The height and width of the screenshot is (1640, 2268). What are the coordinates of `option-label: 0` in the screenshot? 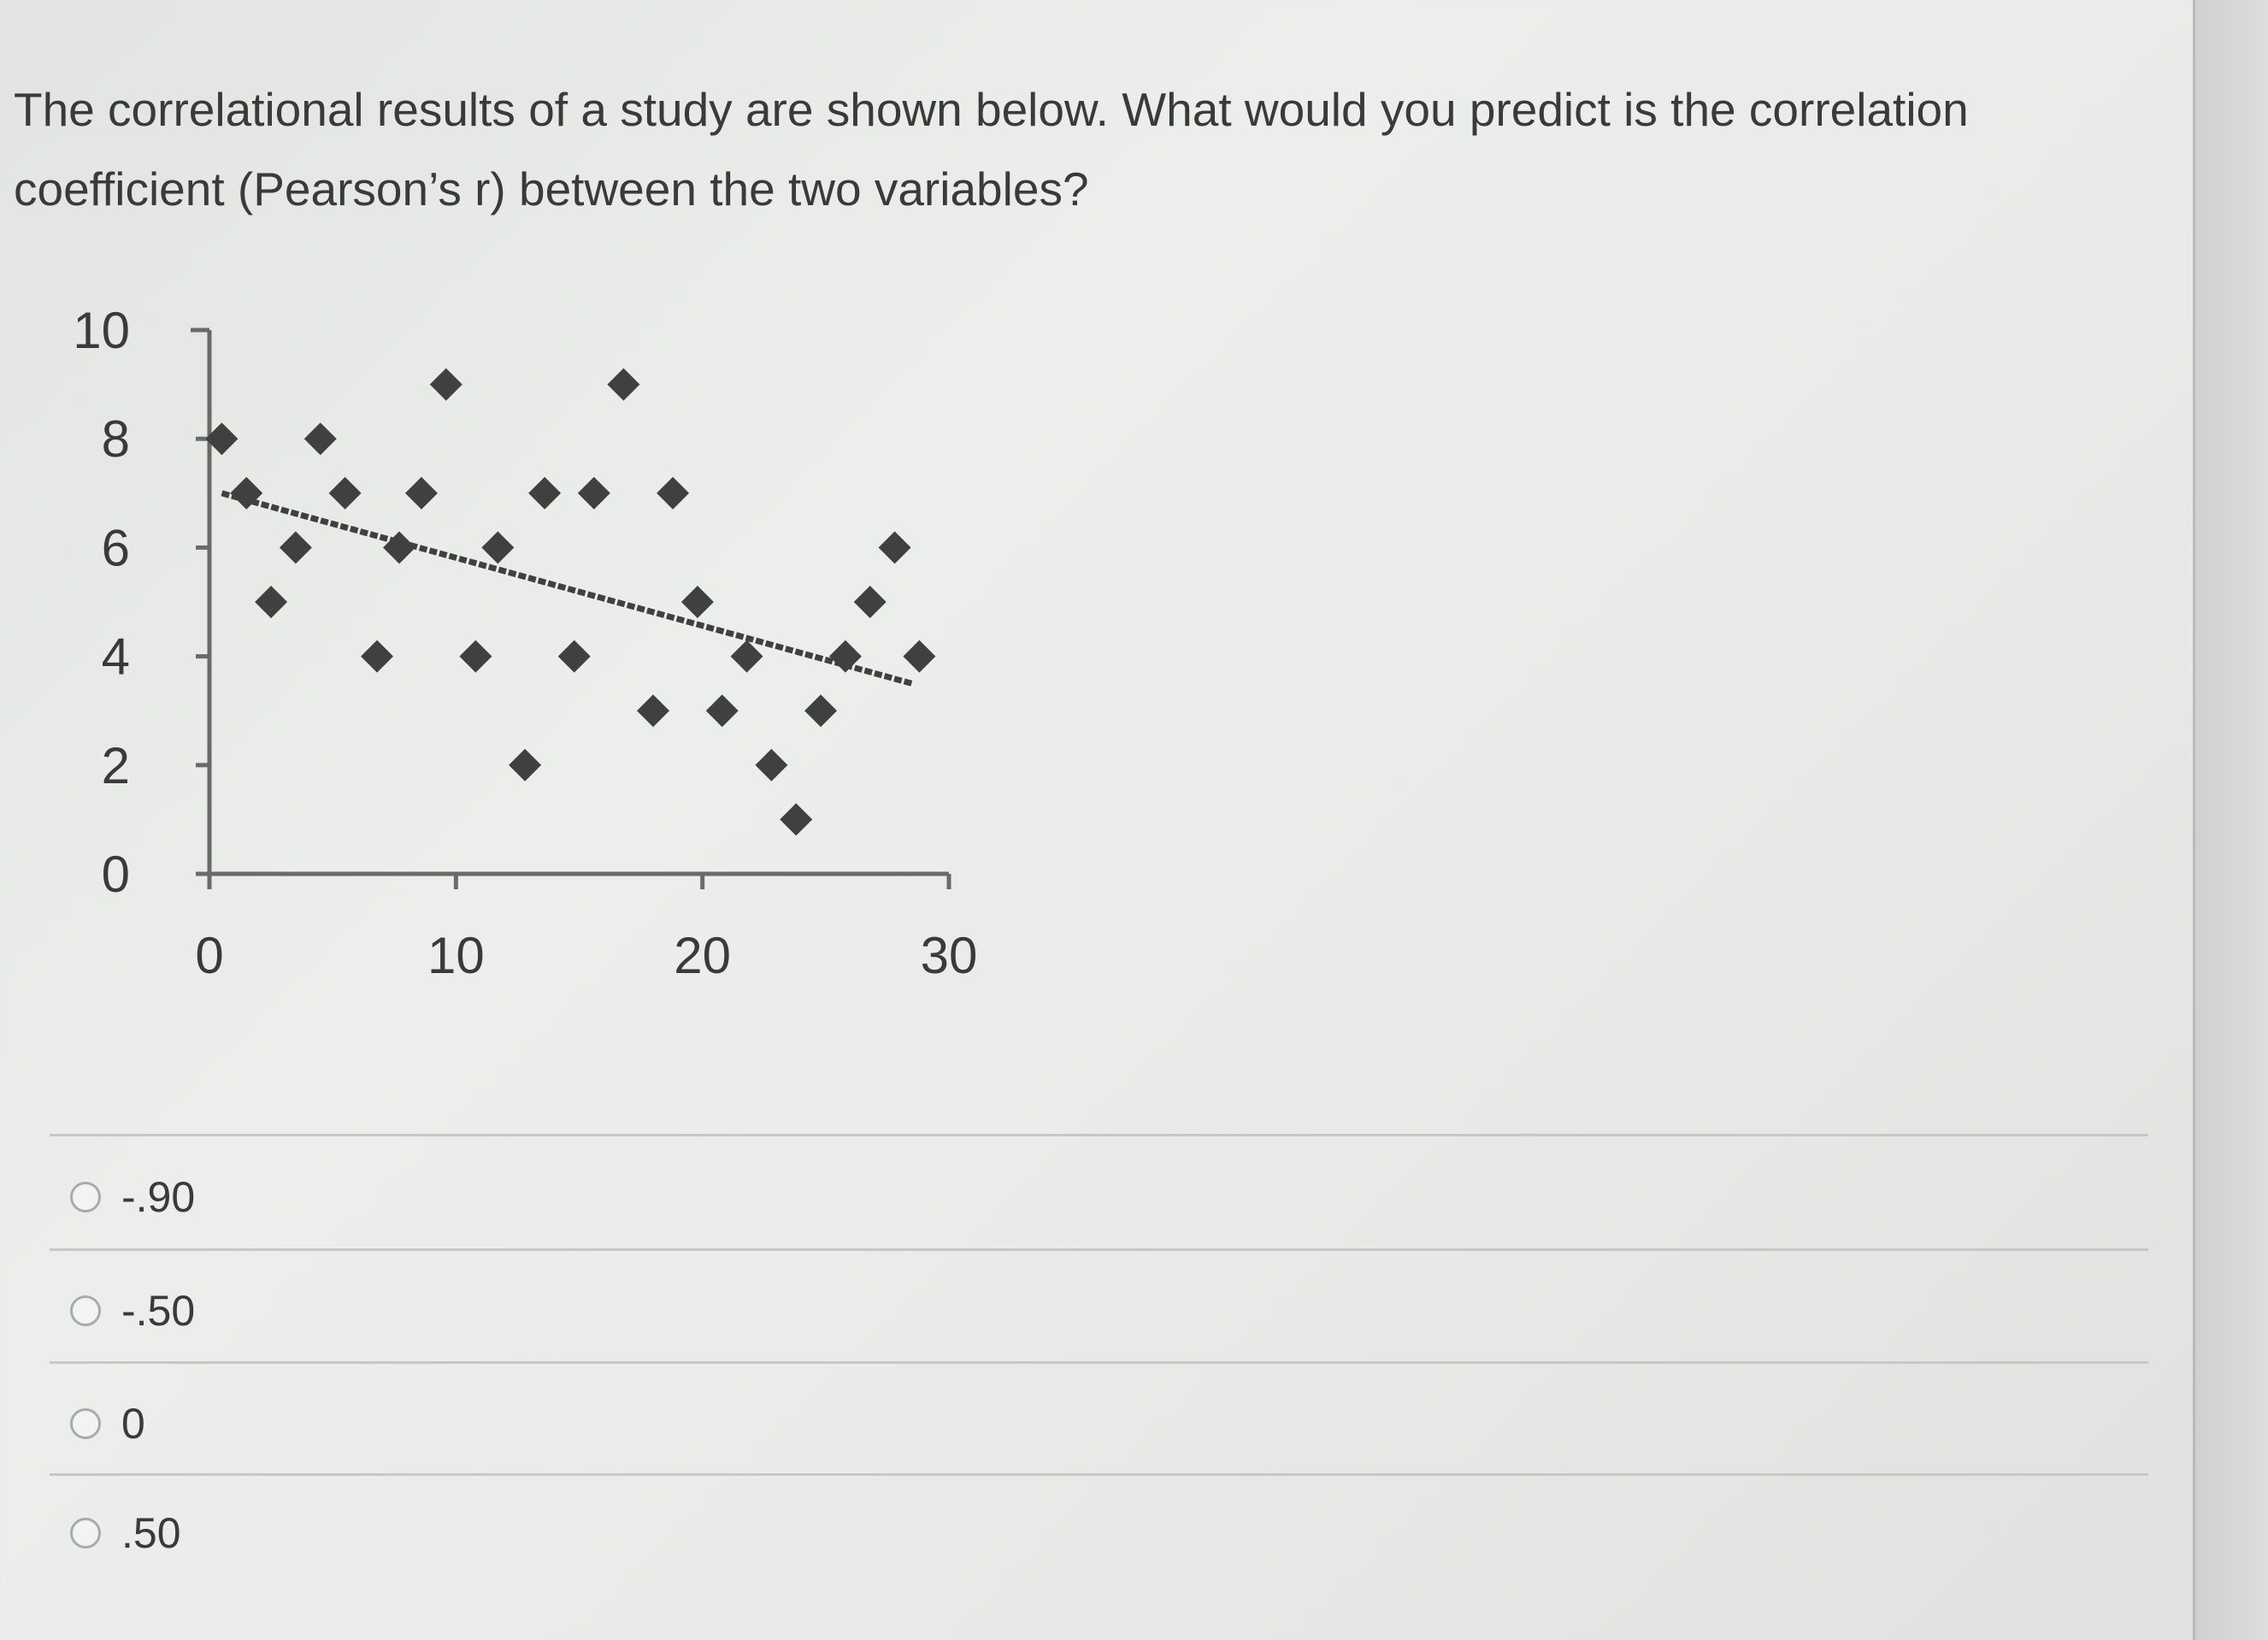 It's located at (133, 1424).